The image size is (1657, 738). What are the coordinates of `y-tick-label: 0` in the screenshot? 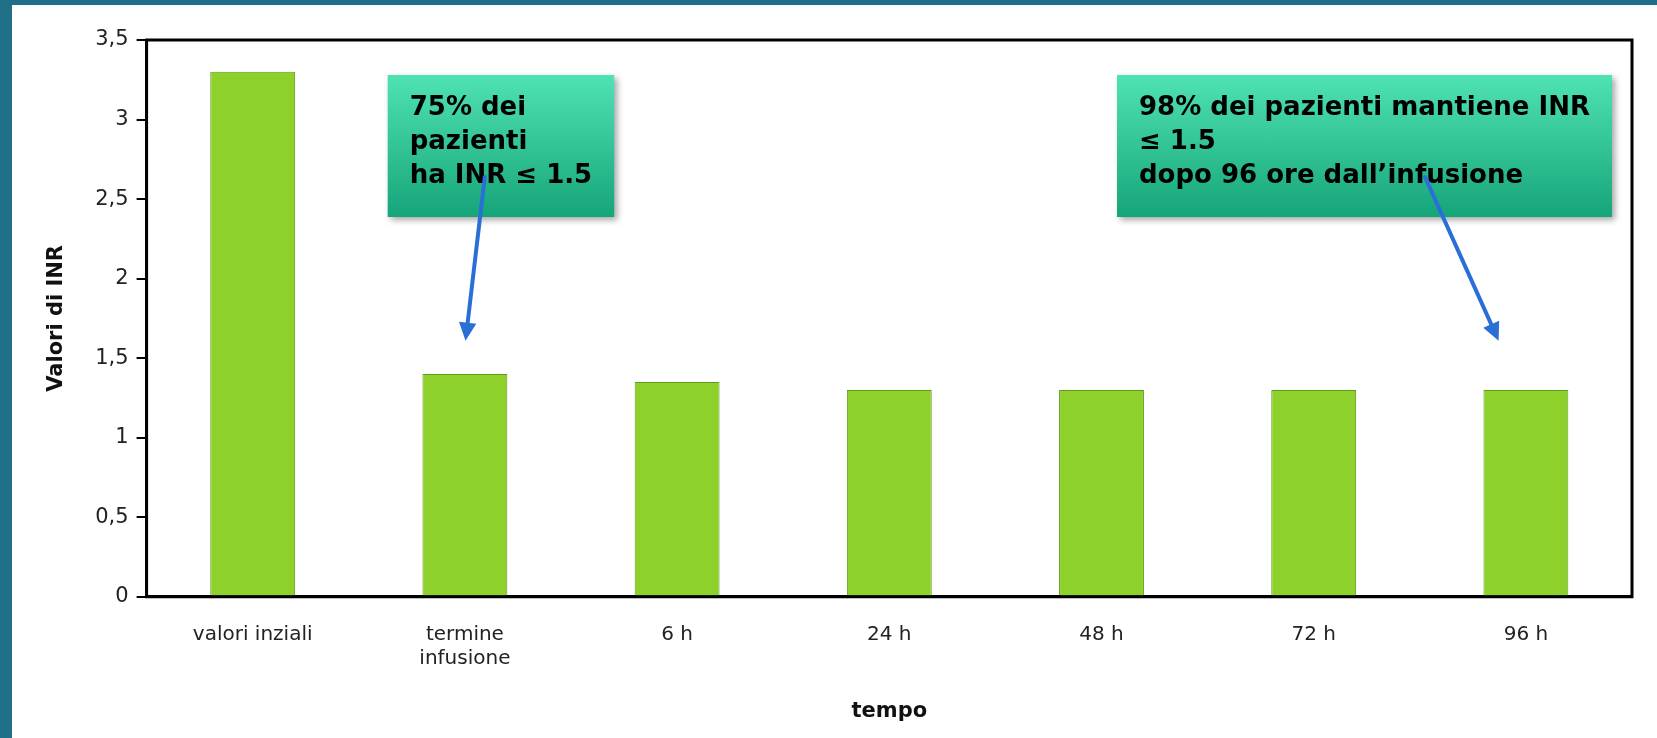 It's located at (122, 595).